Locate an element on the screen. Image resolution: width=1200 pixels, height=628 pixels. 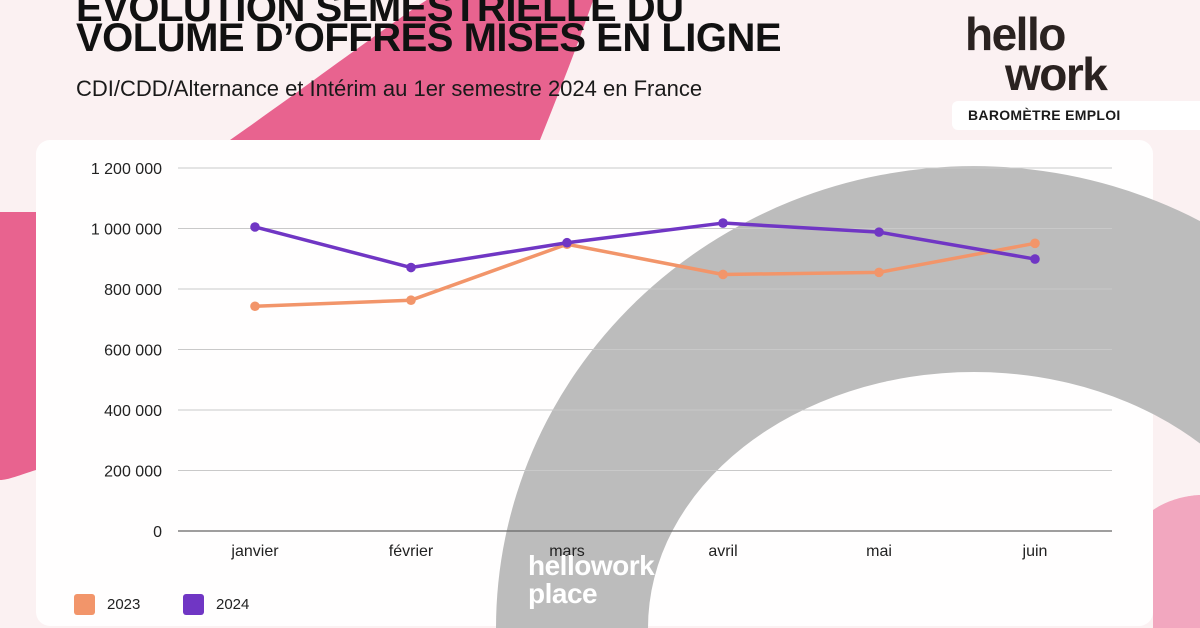
pink-arc-top is located at coordinates (412, 70).